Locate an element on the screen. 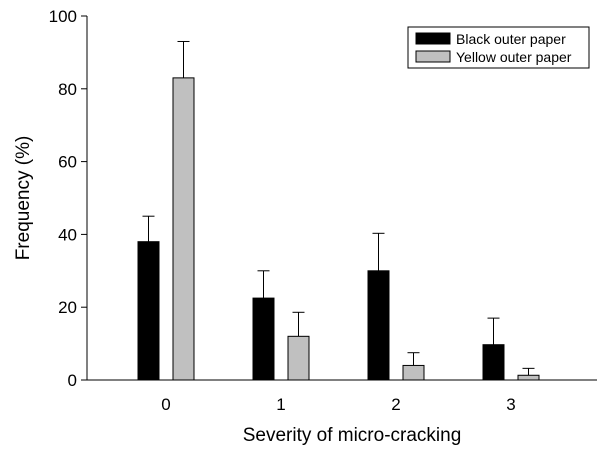 The height and width of the screenshot is (450, 600). x-tick-label: 1 is located at coordinates (280, 404).